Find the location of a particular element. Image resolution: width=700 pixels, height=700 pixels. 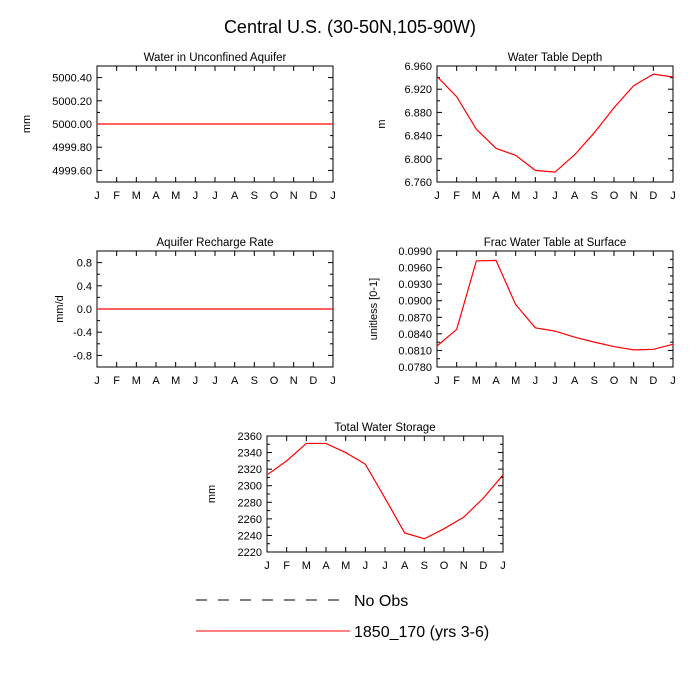

y-tick-label: 0.0900 is located at coordinates (415, 302).